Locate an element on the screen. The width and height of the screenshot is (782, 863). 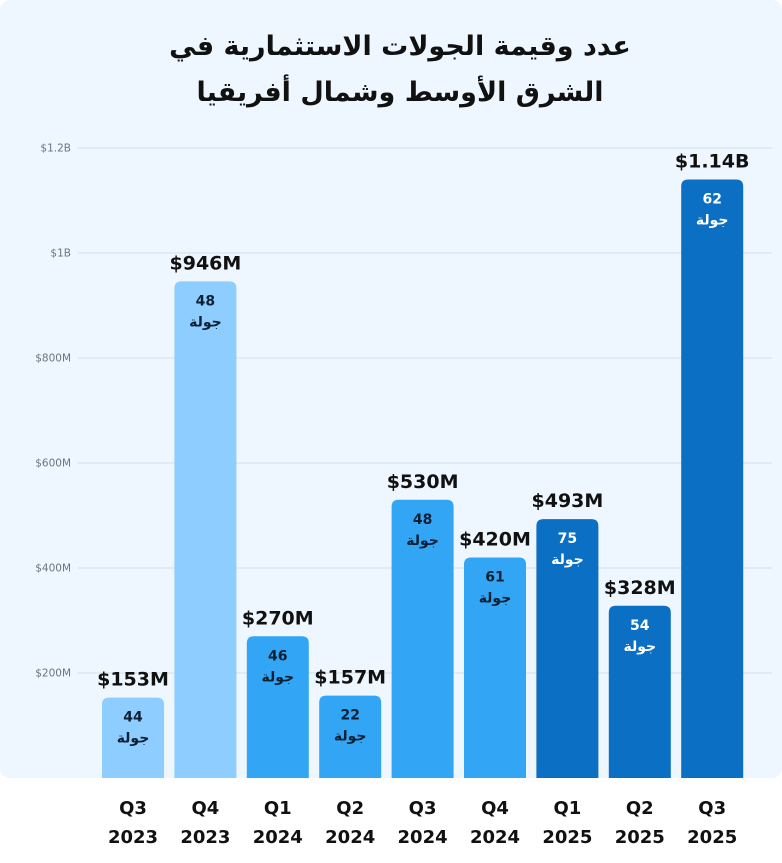
bar-rounds-count: 54 is located at coordinates (640, 626).